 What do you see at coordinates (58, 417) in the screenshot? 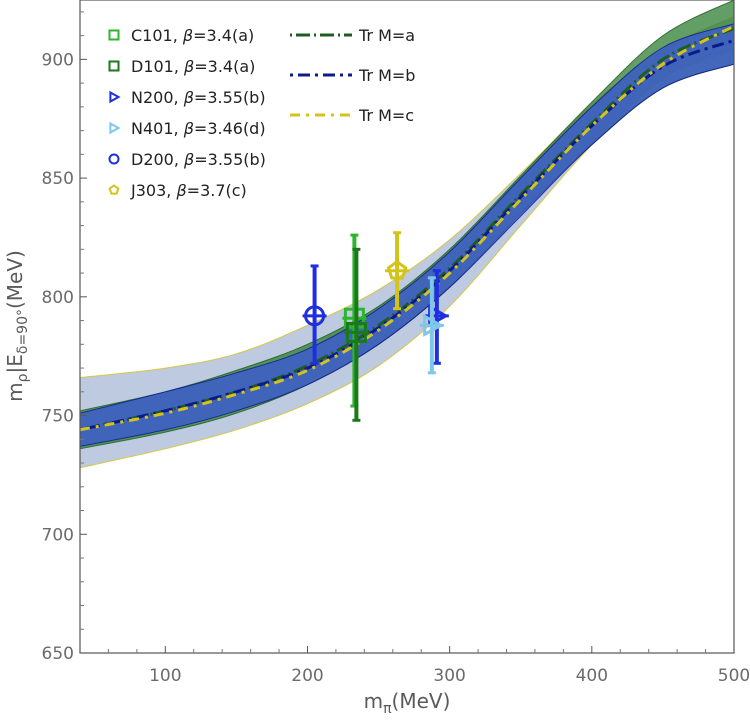
I see `y-tick-label: 750` at bounding box center [58, 417].